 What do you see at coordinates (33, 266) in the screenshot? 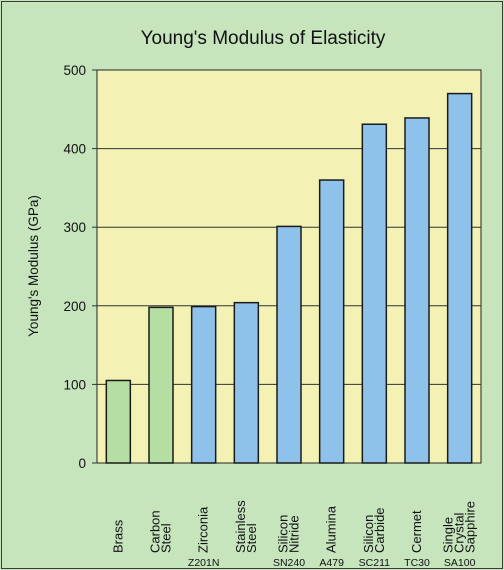
I see `y-axis-label: Young's Modulus (GPa)` at bounding box center [33, 266].